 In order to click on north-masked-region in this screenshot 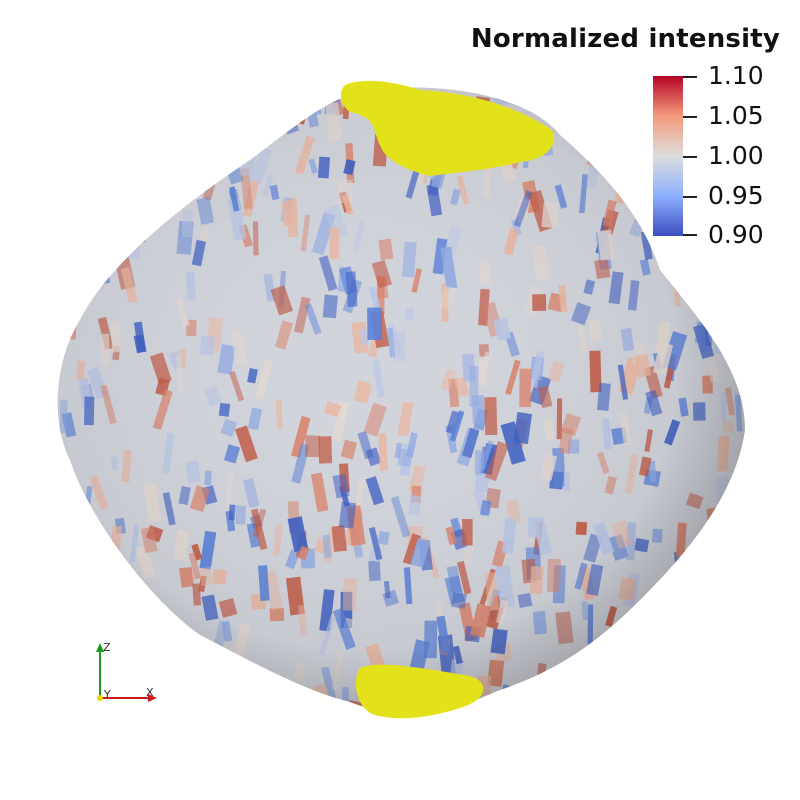, I will do `click(447, 128)`.